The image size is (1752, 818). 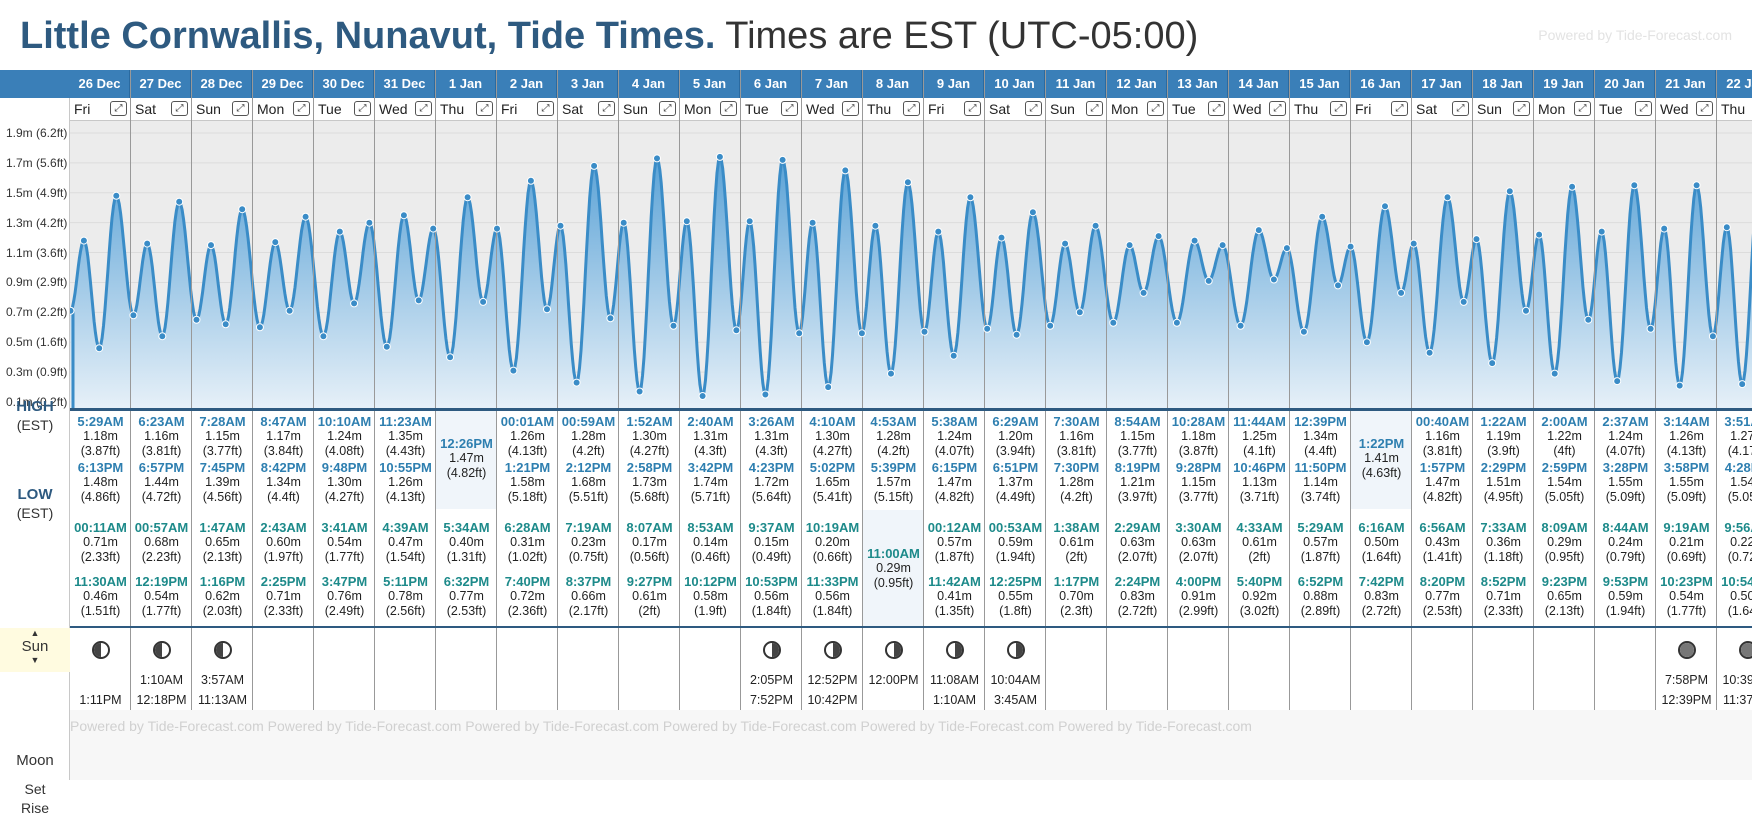 I want to click on tide-height-ft: (4.63ft), so click(x=1381, y=473).